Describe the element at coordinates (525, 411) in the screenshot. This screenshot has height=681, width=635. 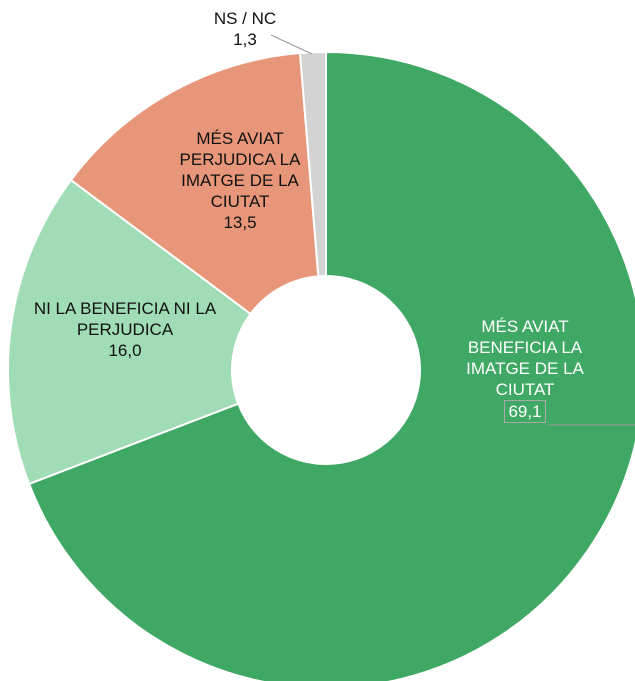
I see `value-label: 69,1` at that location.